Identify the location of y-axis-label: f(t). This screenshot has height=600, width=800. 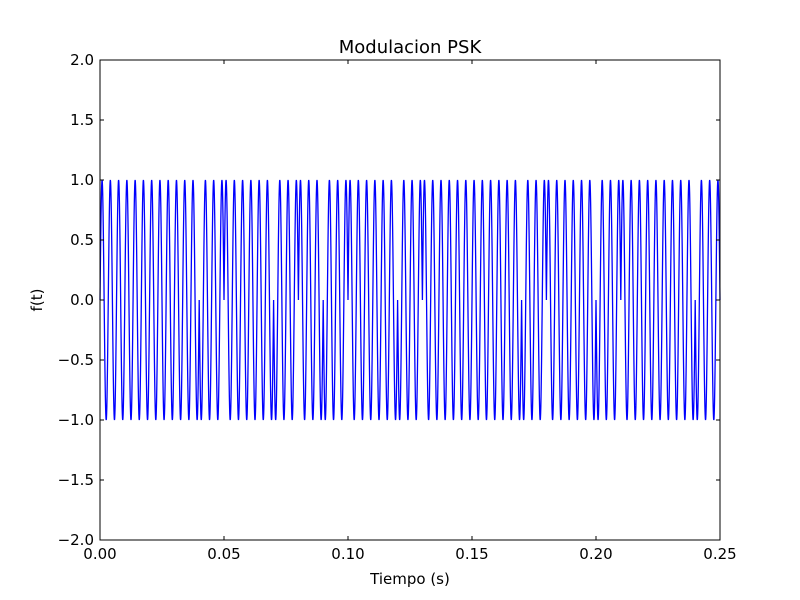
(37, 300).